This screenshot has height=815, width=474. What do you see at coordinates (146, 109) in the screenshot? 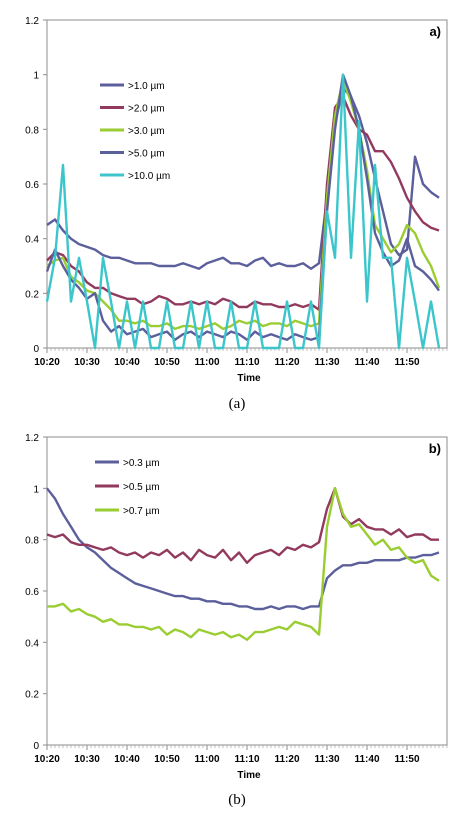
I see `legend-label: >2.0 µm` at bounding box center [146, 109].